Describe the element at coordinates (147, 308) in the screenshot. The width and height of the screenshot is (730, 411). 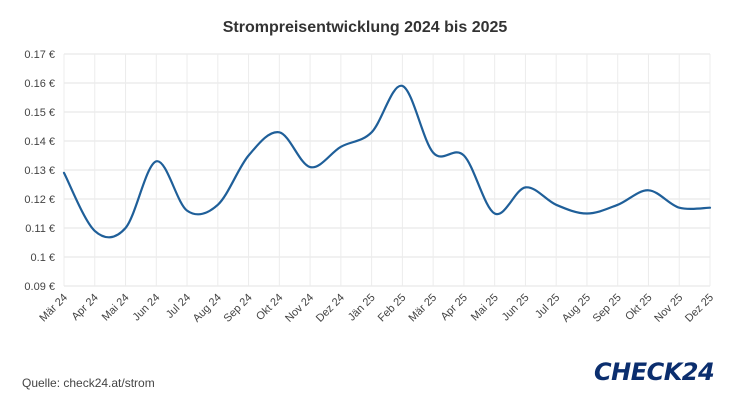
I see `x-tick-label: Jun 24` at that location.